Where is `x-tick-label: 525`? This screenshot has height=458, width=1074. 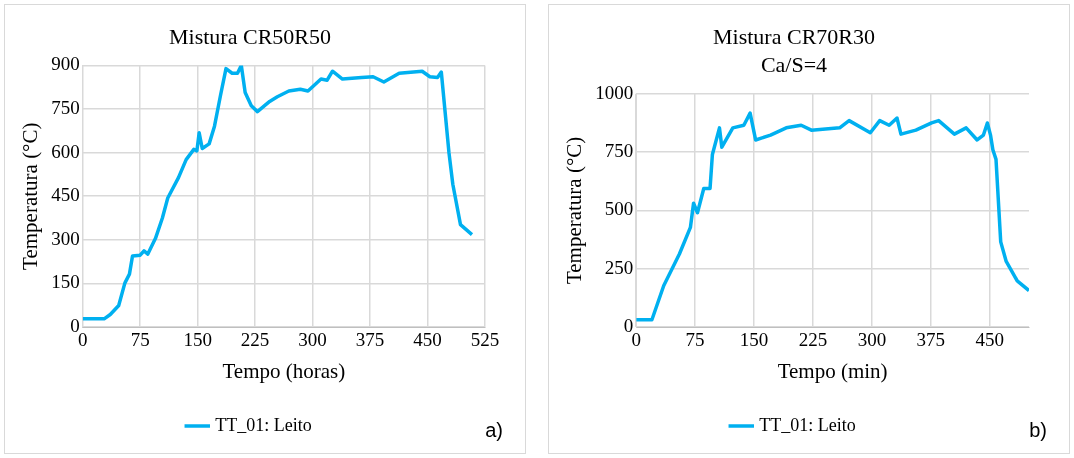 x-tick-label: 525 is located at coordinates (485, 340).